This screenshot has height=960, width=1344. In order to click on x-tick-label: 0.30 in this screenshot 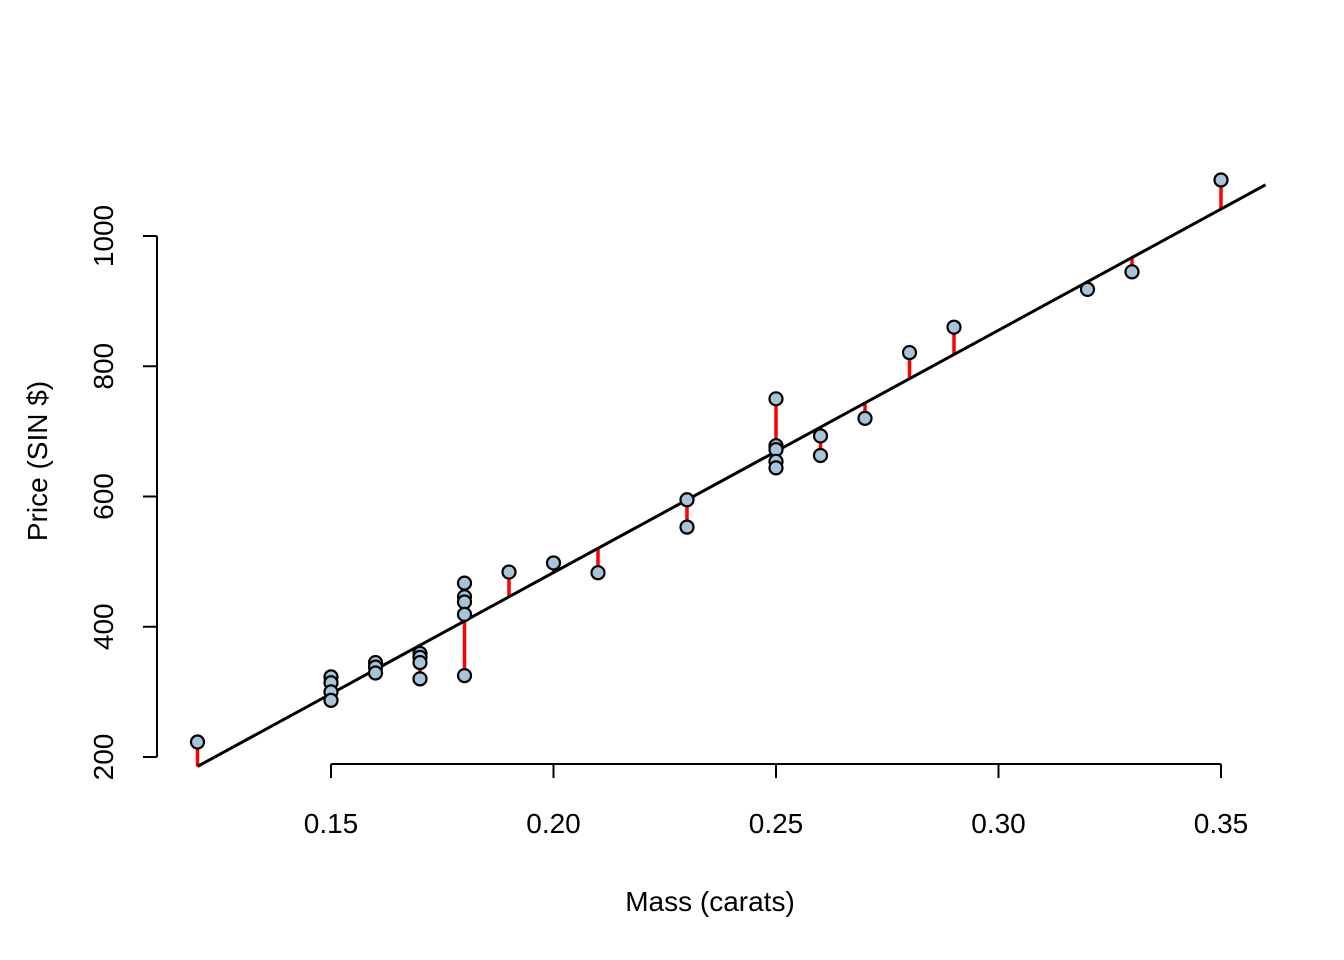, I will do `click(998, 823)`.